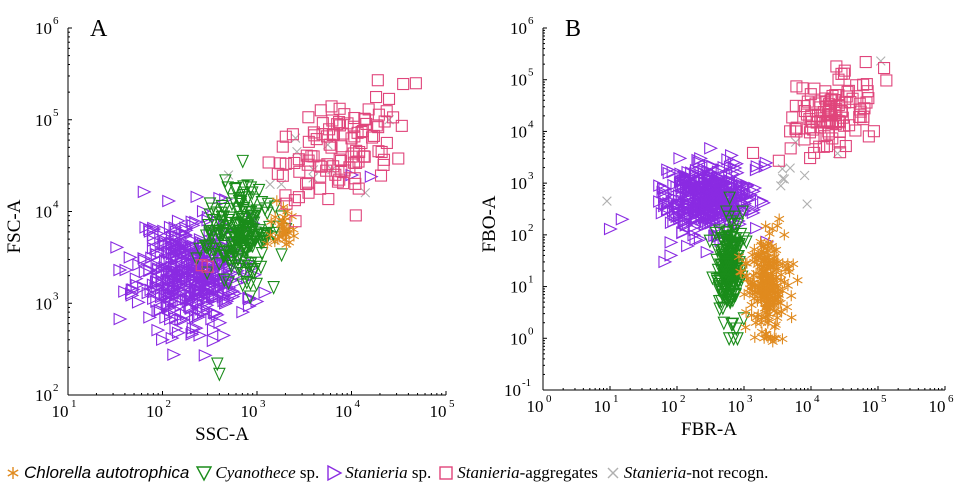  Describe the element at coordinates (419, 472) in the screenshot. I see `legend-label-stanieria-plain: sp.` at that location.